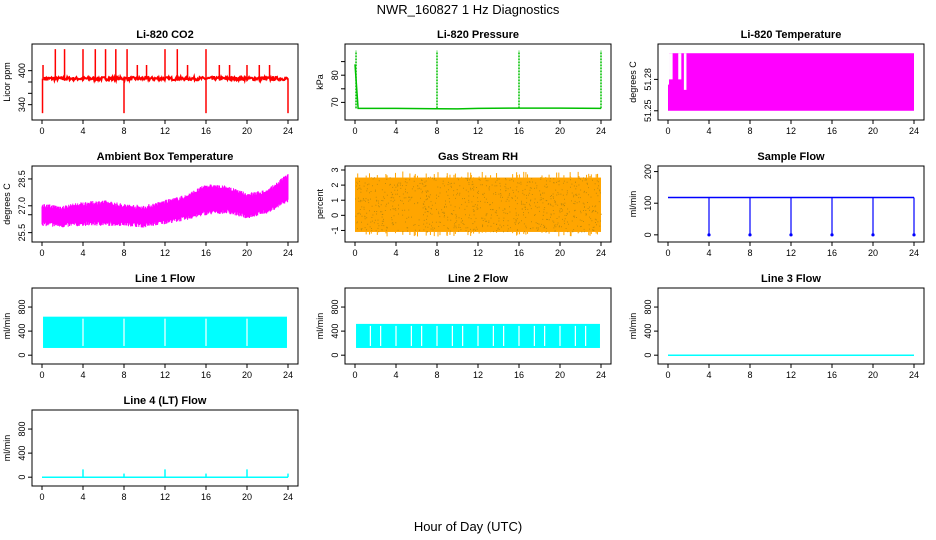 This screenshot has width=936, height=540. I want to click on y-tick-label: 28.5, so click(22, 179).